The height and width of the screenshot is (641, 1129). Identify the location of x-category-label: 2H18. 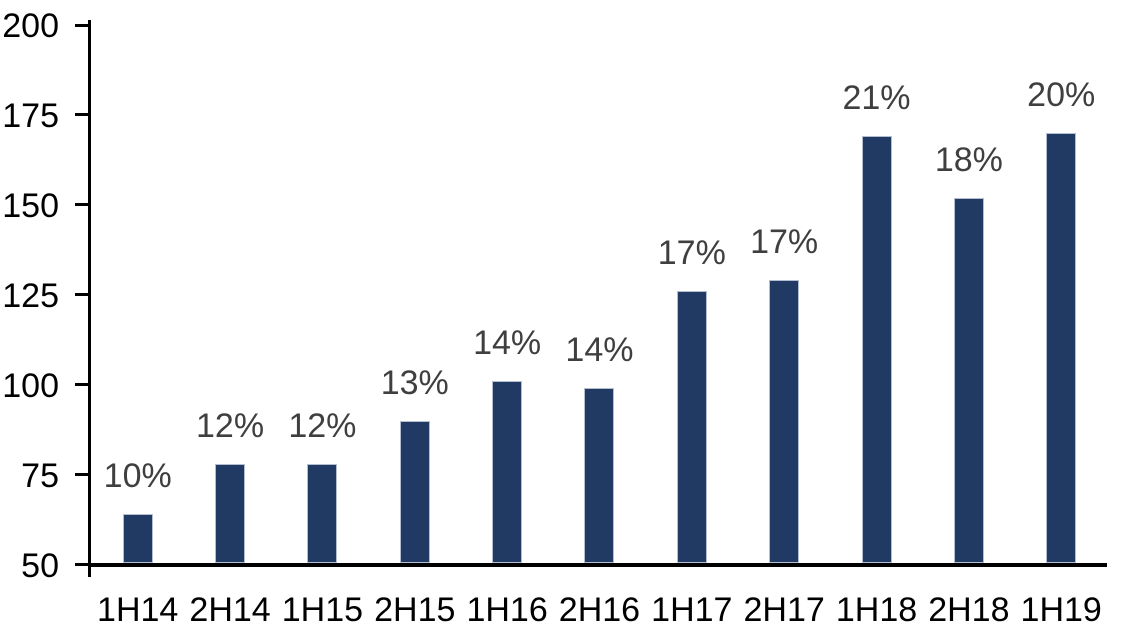
(969, 610).